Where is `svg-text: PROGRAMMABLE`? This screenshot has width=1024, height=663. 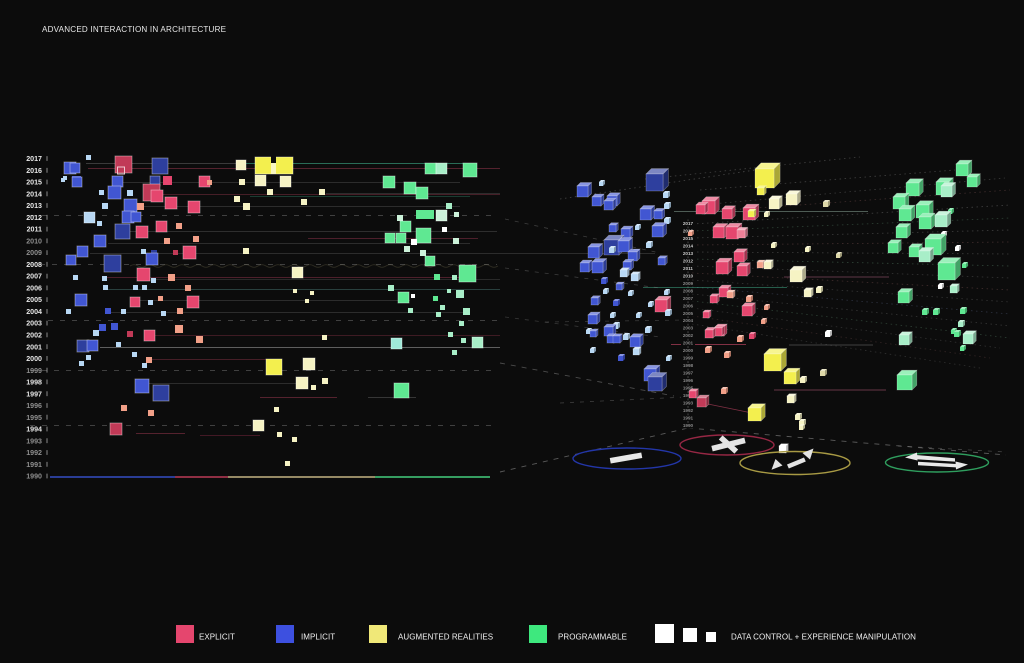
svg-text: PROGRAMMABLE is located at coordinates (592, 637).